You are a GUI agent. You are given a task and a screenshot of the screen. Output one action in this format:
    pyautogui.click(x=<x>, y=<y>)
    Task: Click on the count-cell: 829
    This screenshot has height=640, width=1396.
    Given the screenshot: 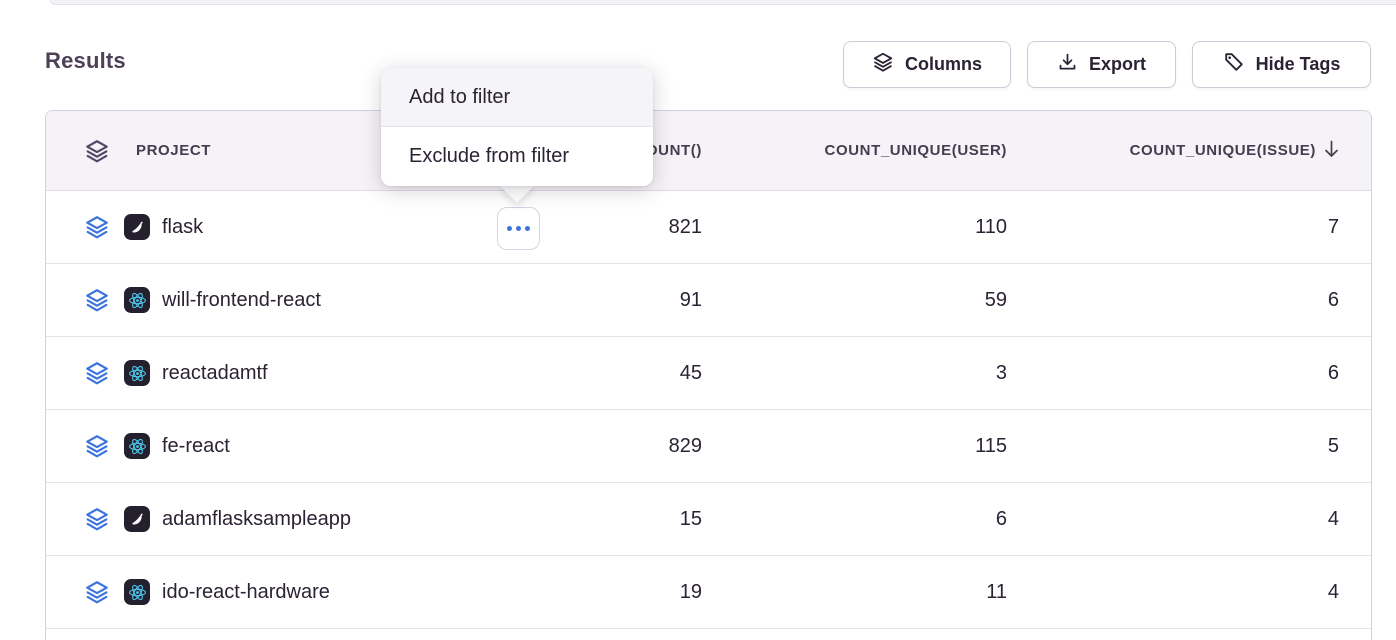 What is the action you would take?
    pyautogui.click(x=685, y=445)
    